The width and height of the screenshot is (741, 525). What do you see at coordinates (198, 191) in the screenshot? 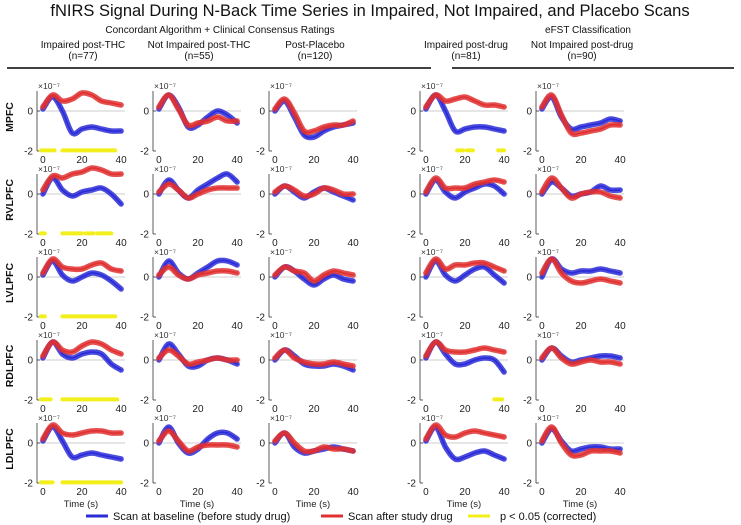
I see `after-series-band` at bounding box center [198, 191].